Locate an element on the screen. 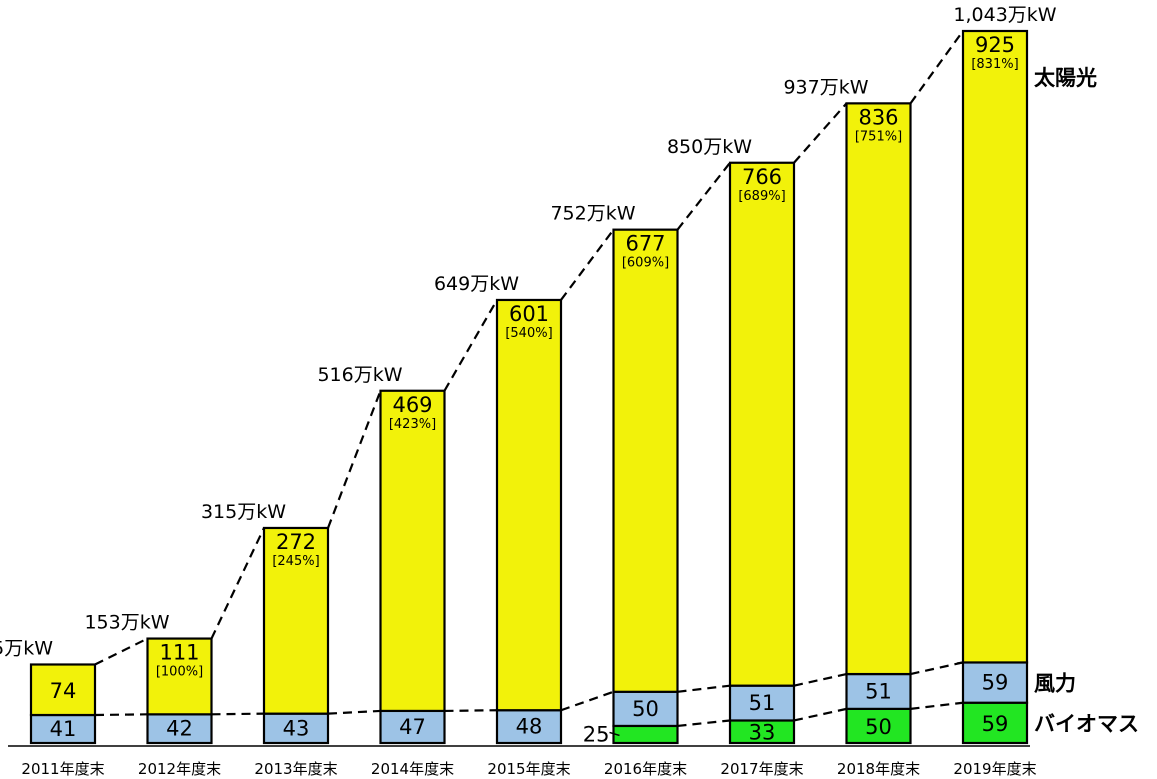 The height and width of the screenshot is (779, 1157). legend-solar: 太陽光 is located at coordinates (1065, 78).